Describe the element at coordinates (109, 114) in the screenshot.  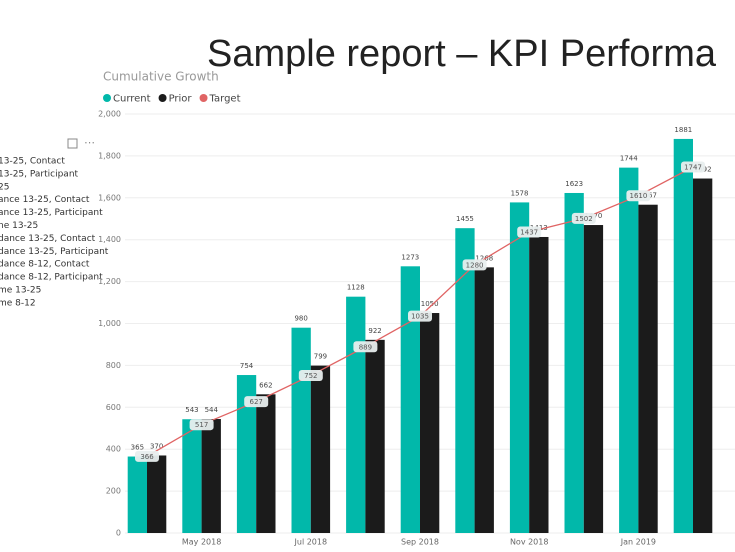
I see `y-tick-label: 2,000` at that location.